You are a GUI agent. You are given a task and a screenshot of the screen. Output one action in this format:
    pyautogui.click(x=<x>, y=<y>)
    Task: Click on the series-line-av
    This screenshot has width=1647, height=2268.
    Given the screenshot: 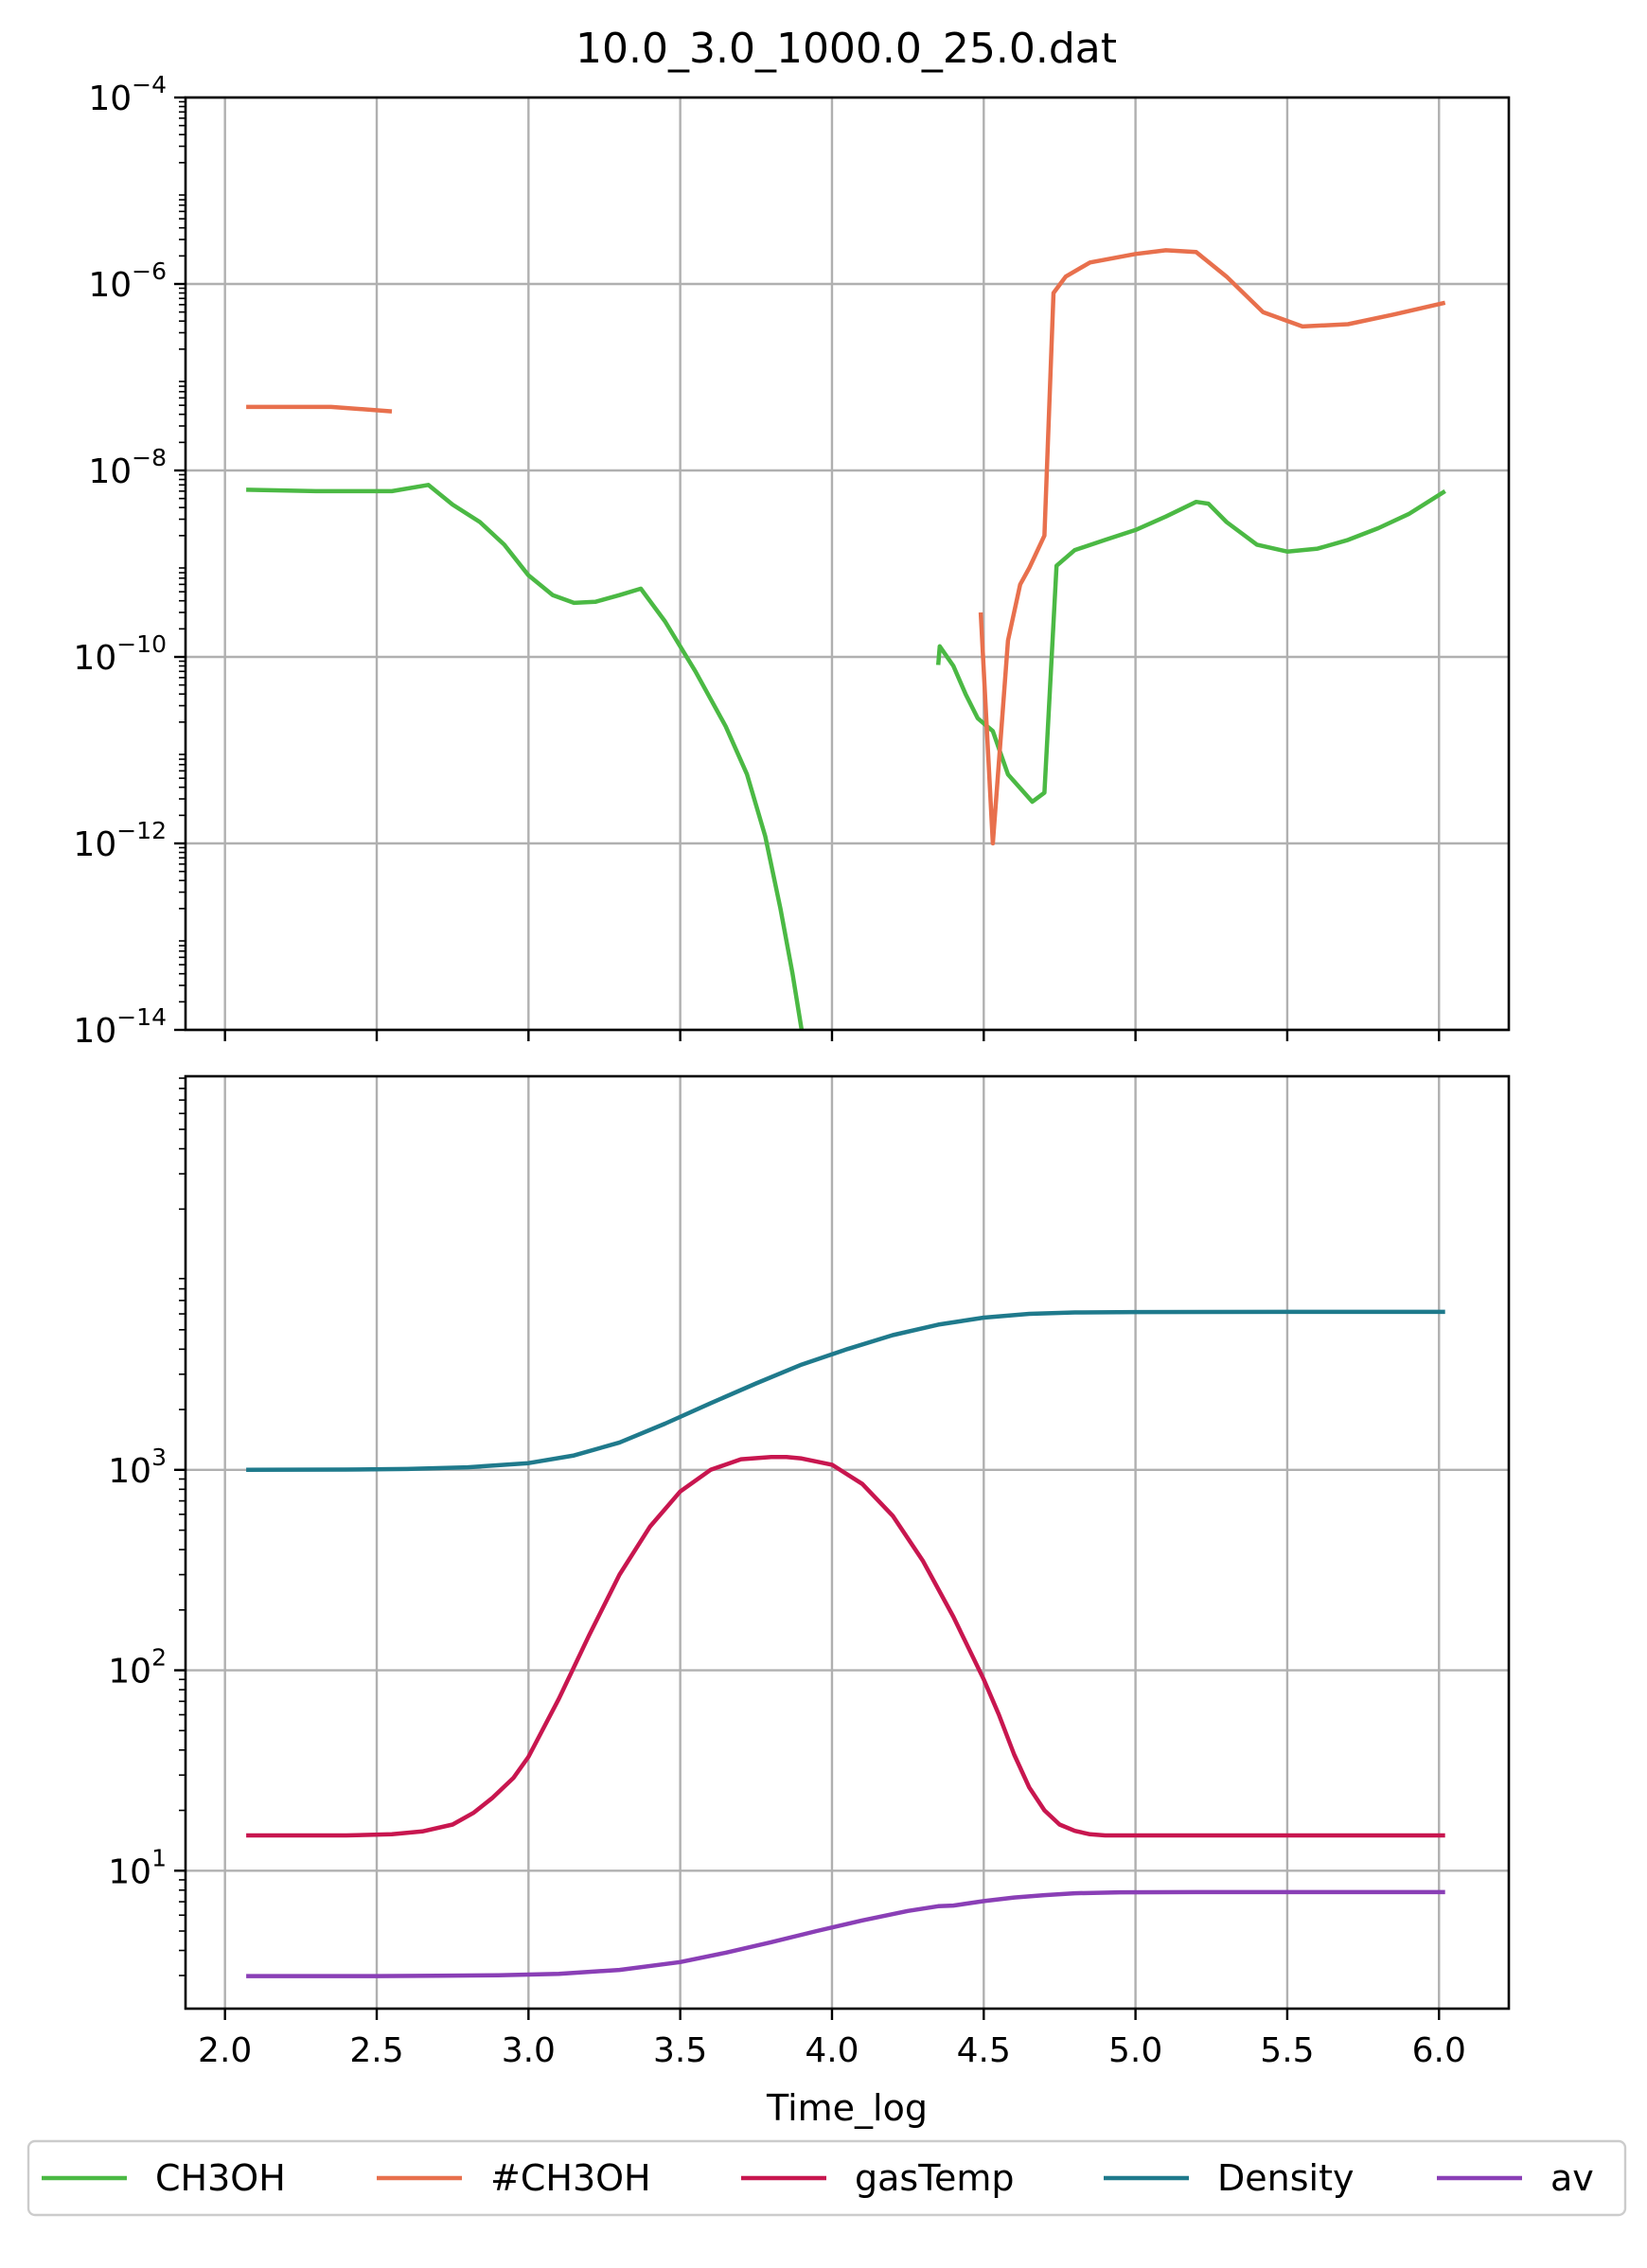 What is the action you would take?
    pyautogui.click(x=845, y=1933)
    